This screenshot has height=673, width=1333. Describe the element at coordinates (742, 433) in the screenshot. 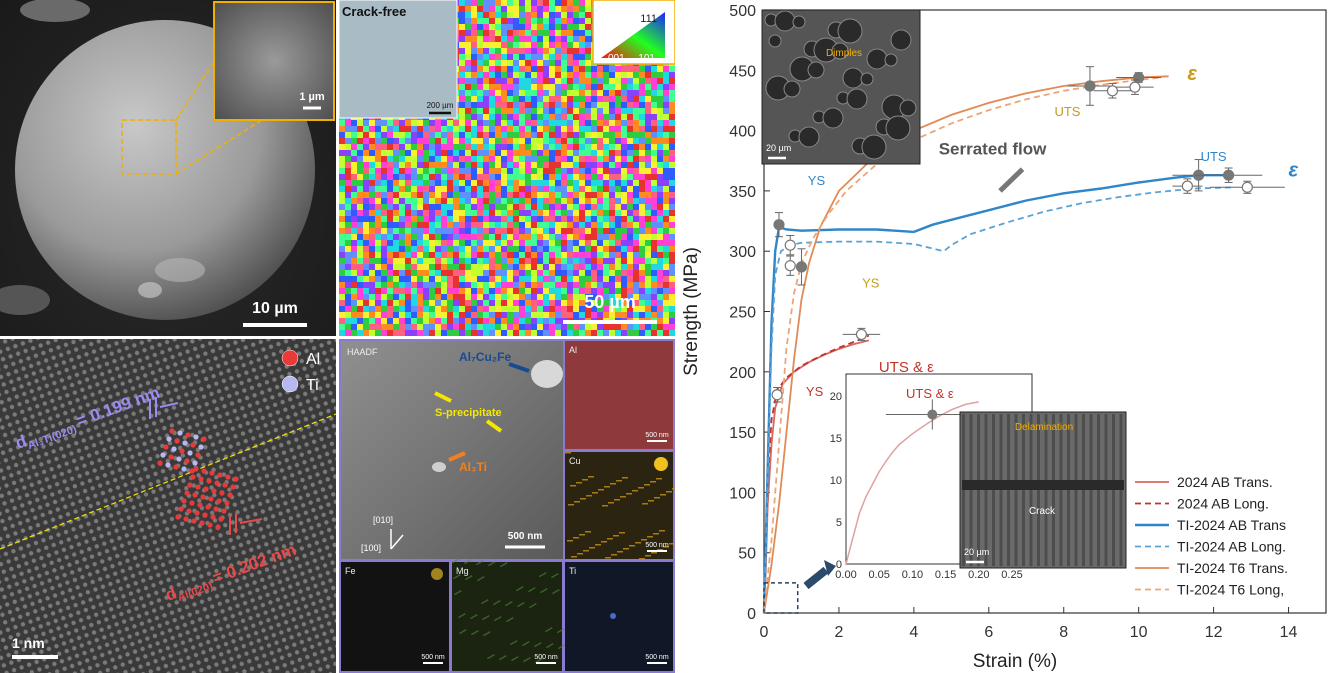

I see `y-tick-label: 150` at that location.